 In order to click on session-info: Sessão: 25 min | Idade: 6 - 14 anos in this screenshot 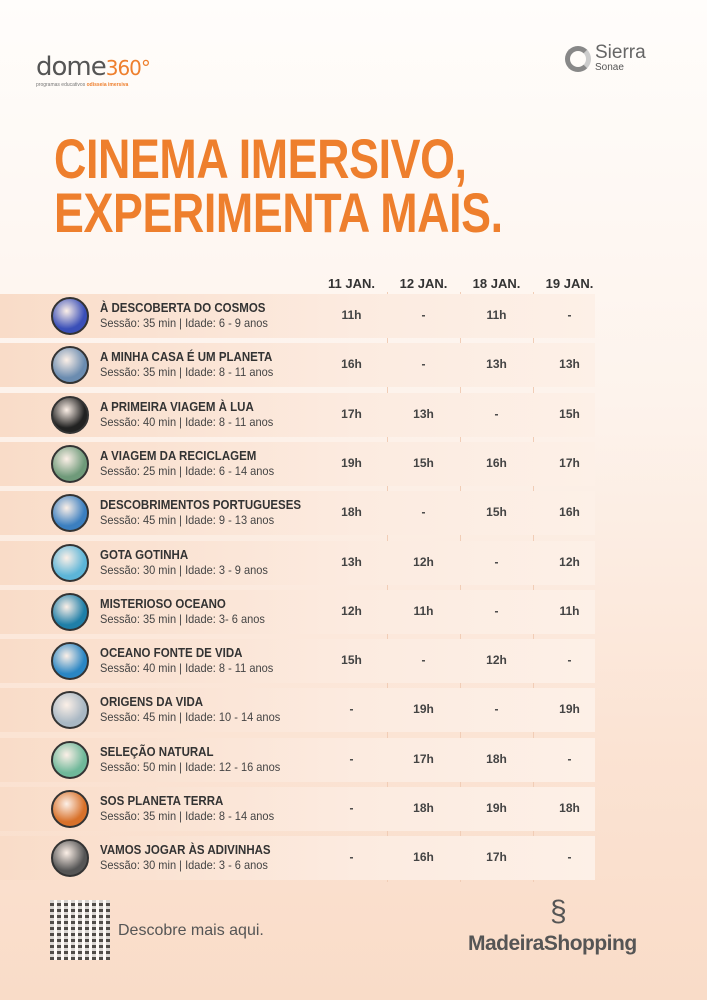, I will do `click(187, 470)`.